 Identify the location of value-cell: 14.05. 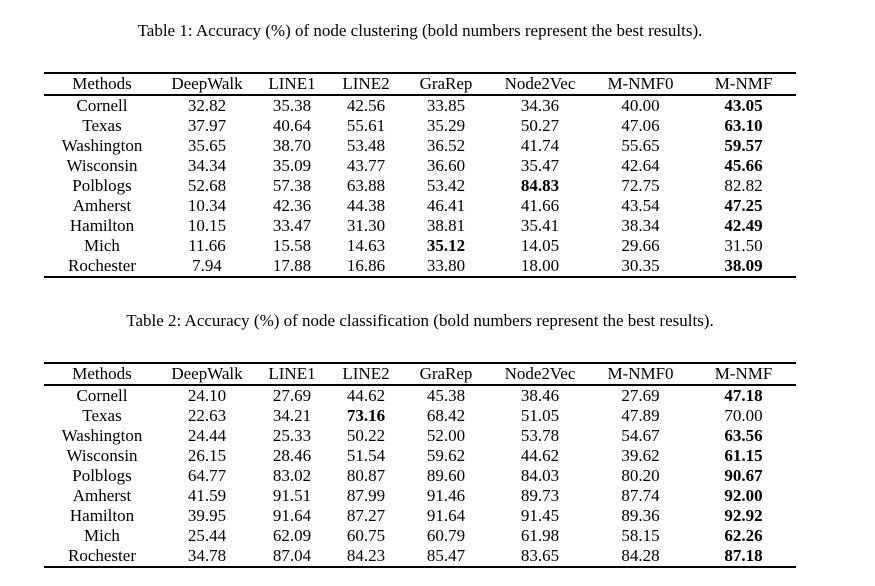
(540, 245).